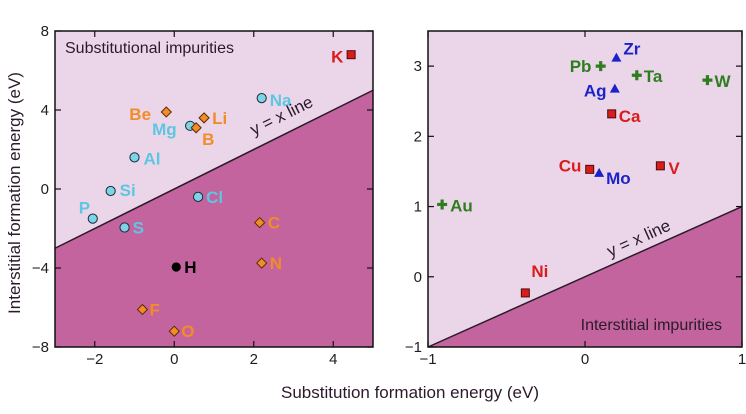 The width and height of the screenshot is (746, 414). Describe the element at coordinates (653, 76) in the screenshot. I see `ta-label: Ta` at that location.